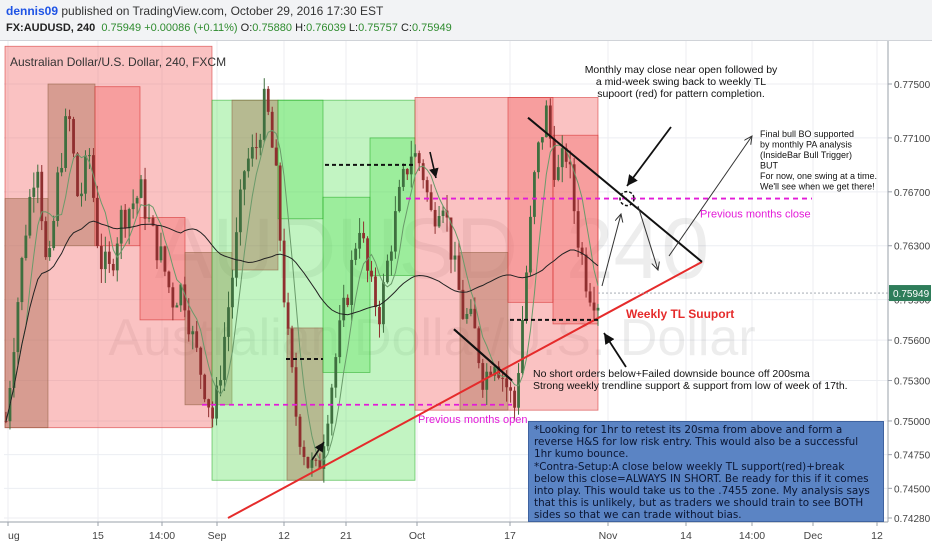 This screenshot has width=932, height=555. What do you see at coordinates (272, 28) in the screenshot?
I see `open-value: 0.75880` at bounding box center [272, 28].